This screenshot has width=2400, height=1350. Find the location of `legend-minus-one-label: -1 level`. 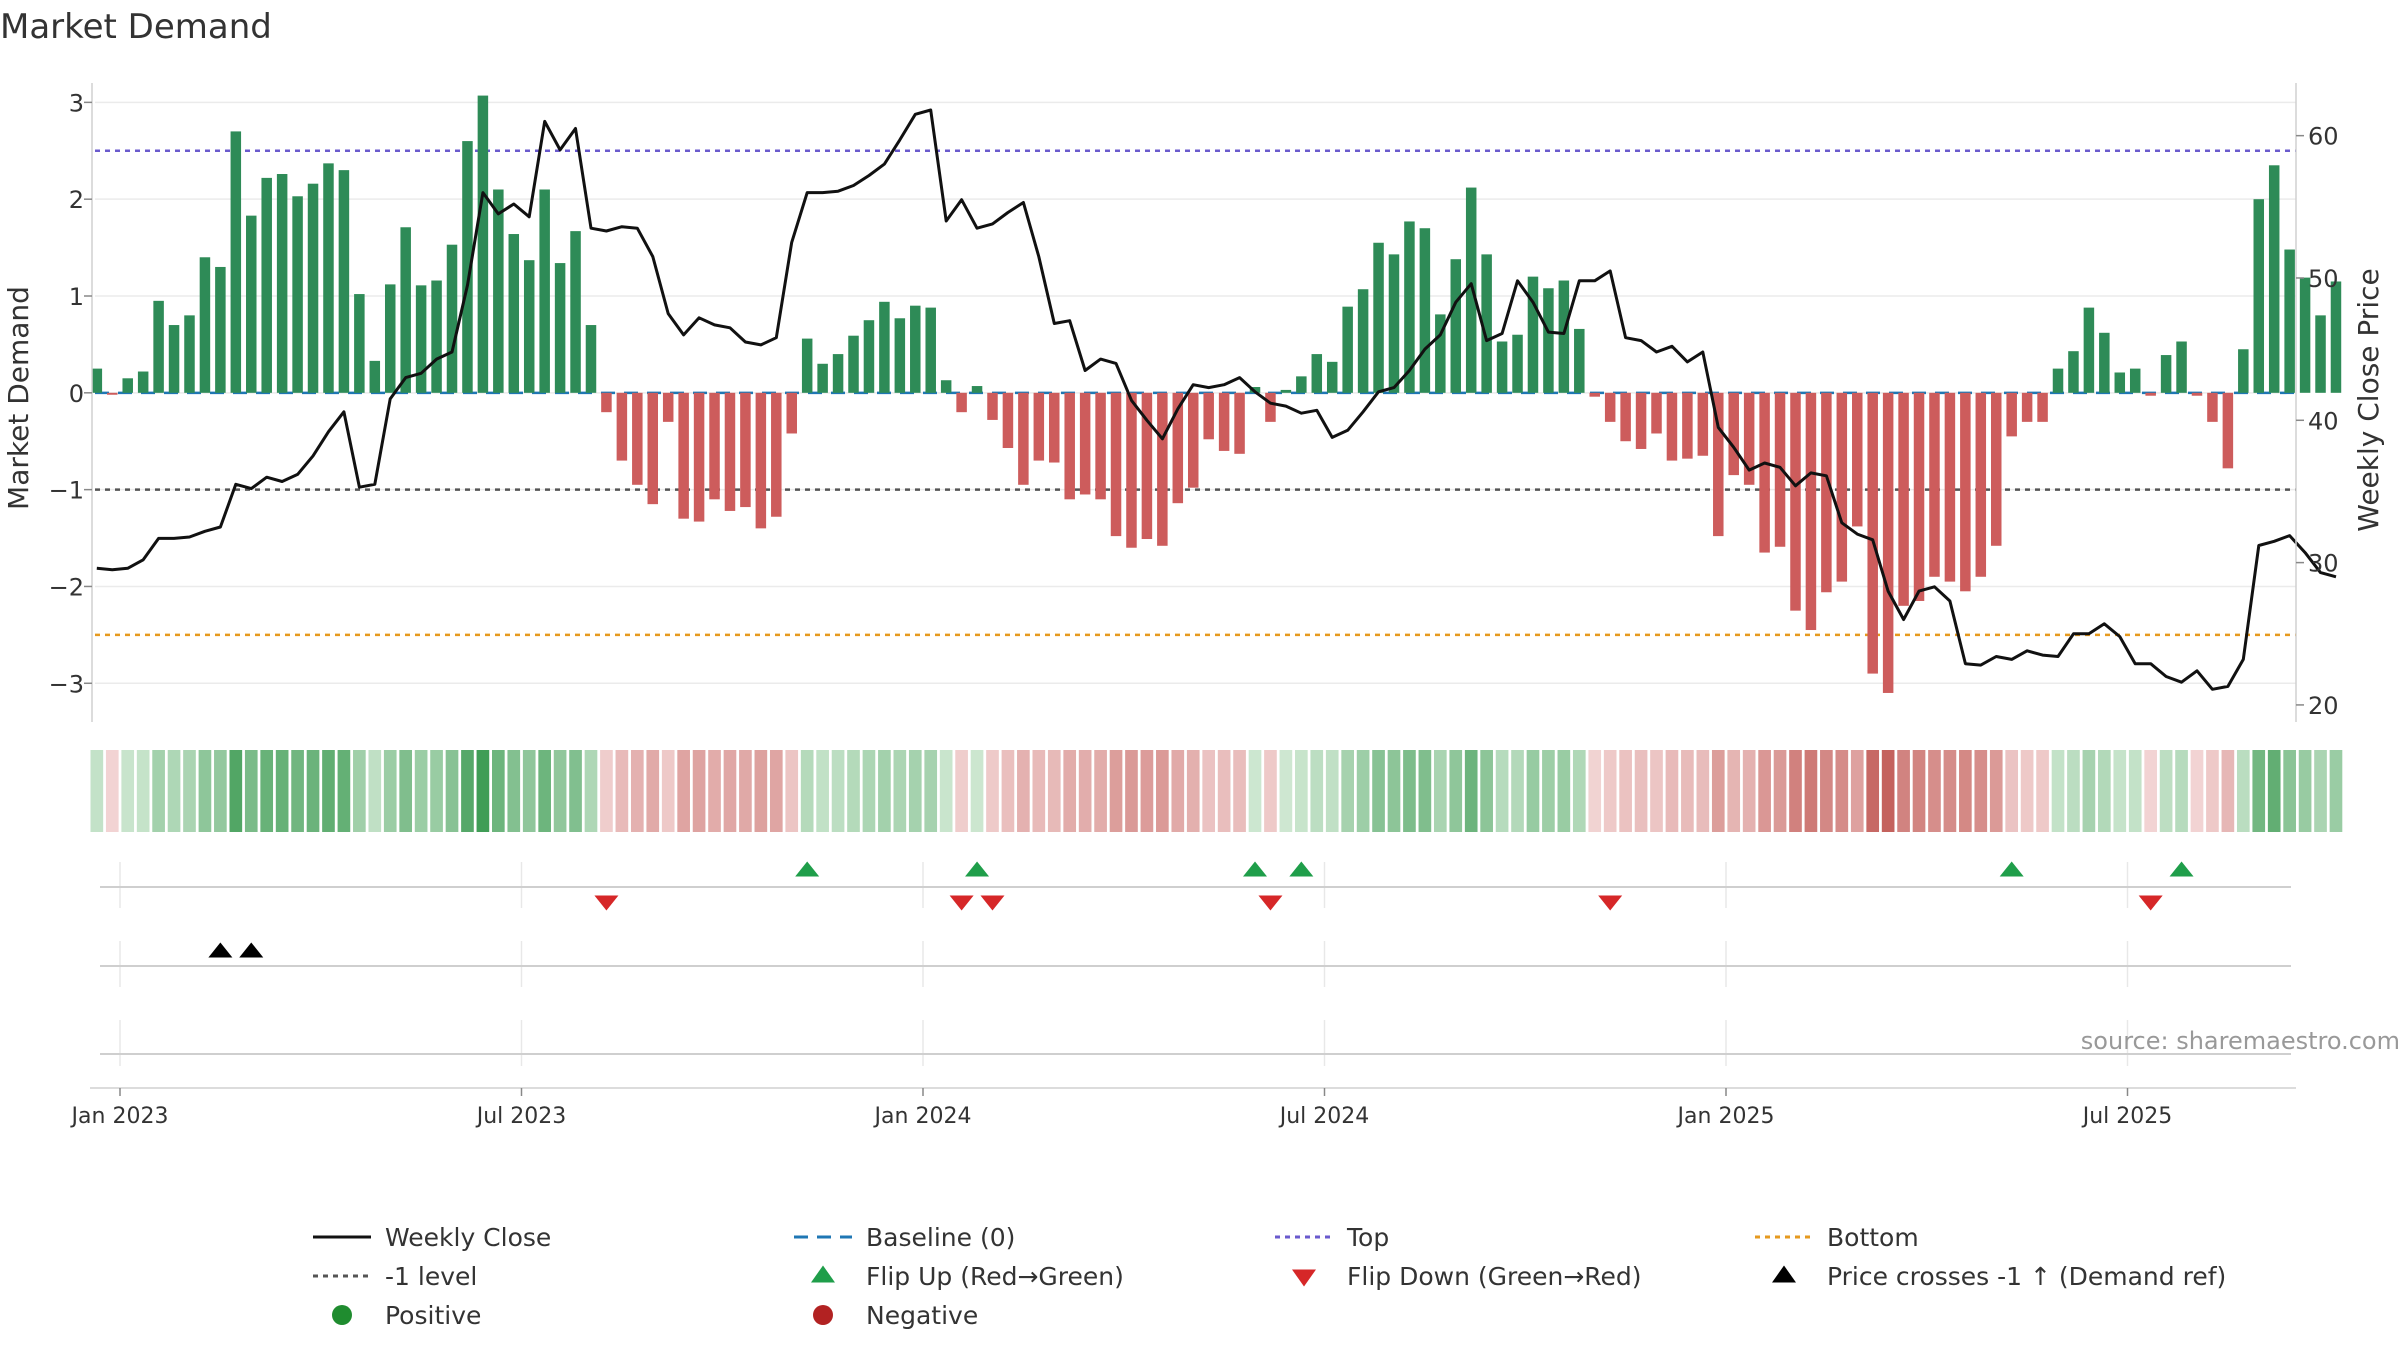

legend-minus-one-label: -1 level is located at coordinates (431, 1276).